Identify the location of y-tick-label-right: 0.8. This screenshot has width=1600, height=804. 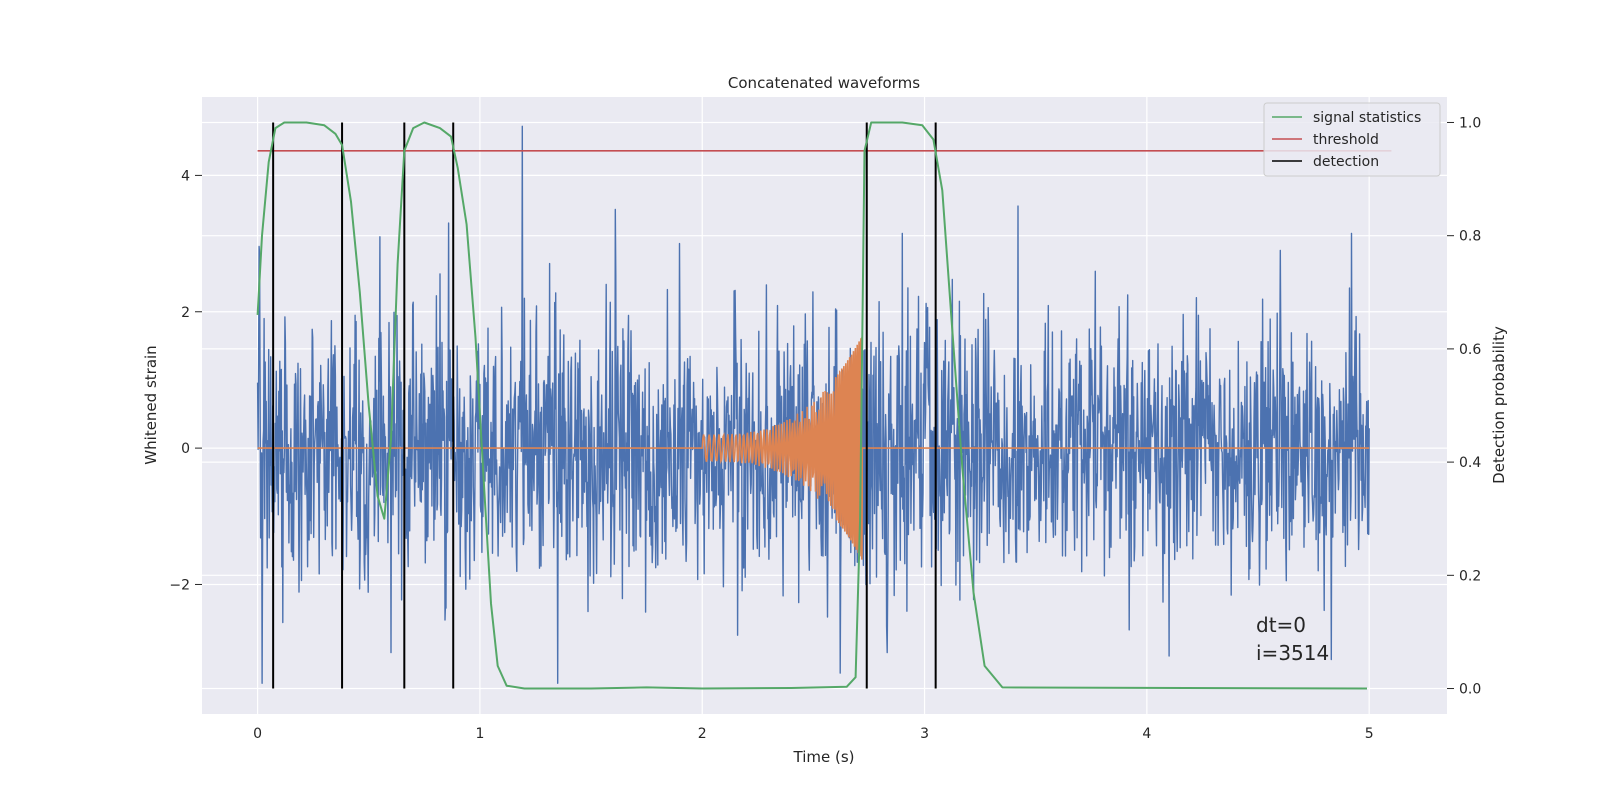
(1470, 237).